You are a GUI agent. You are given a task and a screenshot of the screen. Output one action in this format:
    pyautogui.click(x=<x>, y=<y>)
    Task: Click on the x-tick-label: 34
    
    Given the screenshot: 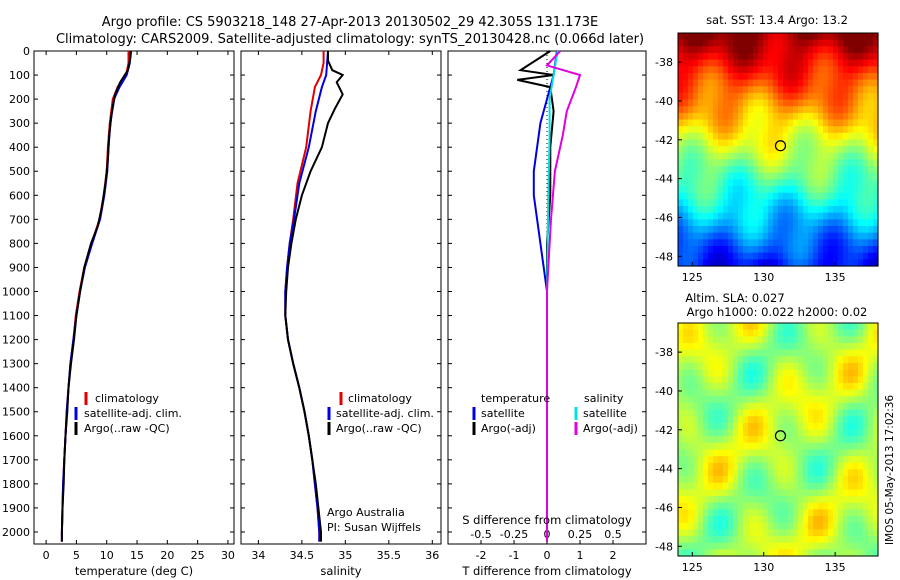 What is the action you would take?
    pyautogui.click(x=258, y=555)
    